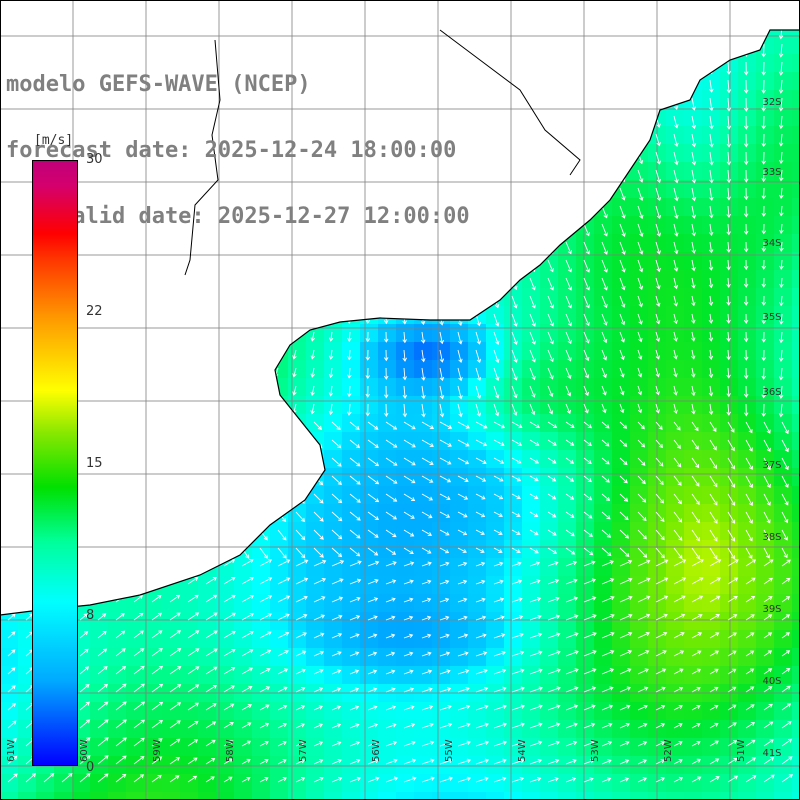  What do you see at coordinates (376, 750) in the screenshot?
I see `lon-label-56W: 56W` at bounding box center [376, 750].